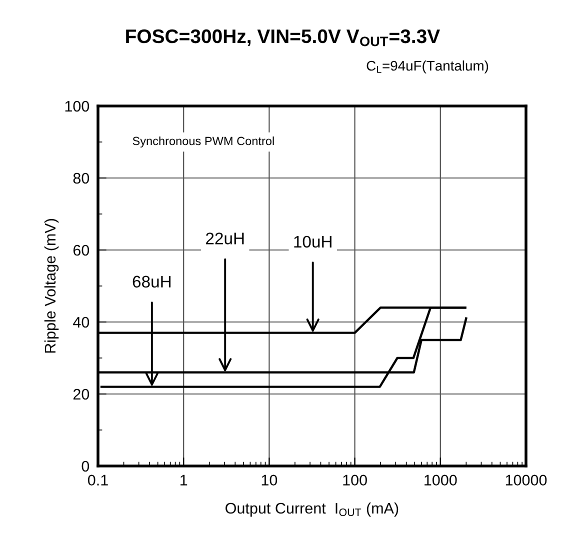 This screenshot has height=545, width=565. I want to click on text: 10uH, so click(313, 242).